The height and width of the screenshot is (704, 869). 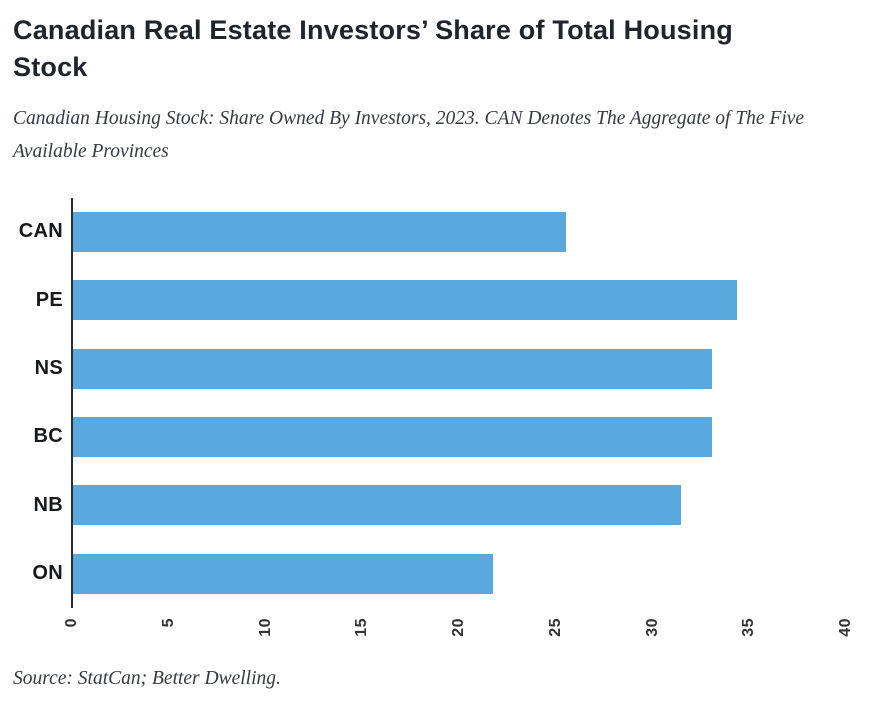 I want to click on category-label-ns: NS, so click(x=48, y=368).